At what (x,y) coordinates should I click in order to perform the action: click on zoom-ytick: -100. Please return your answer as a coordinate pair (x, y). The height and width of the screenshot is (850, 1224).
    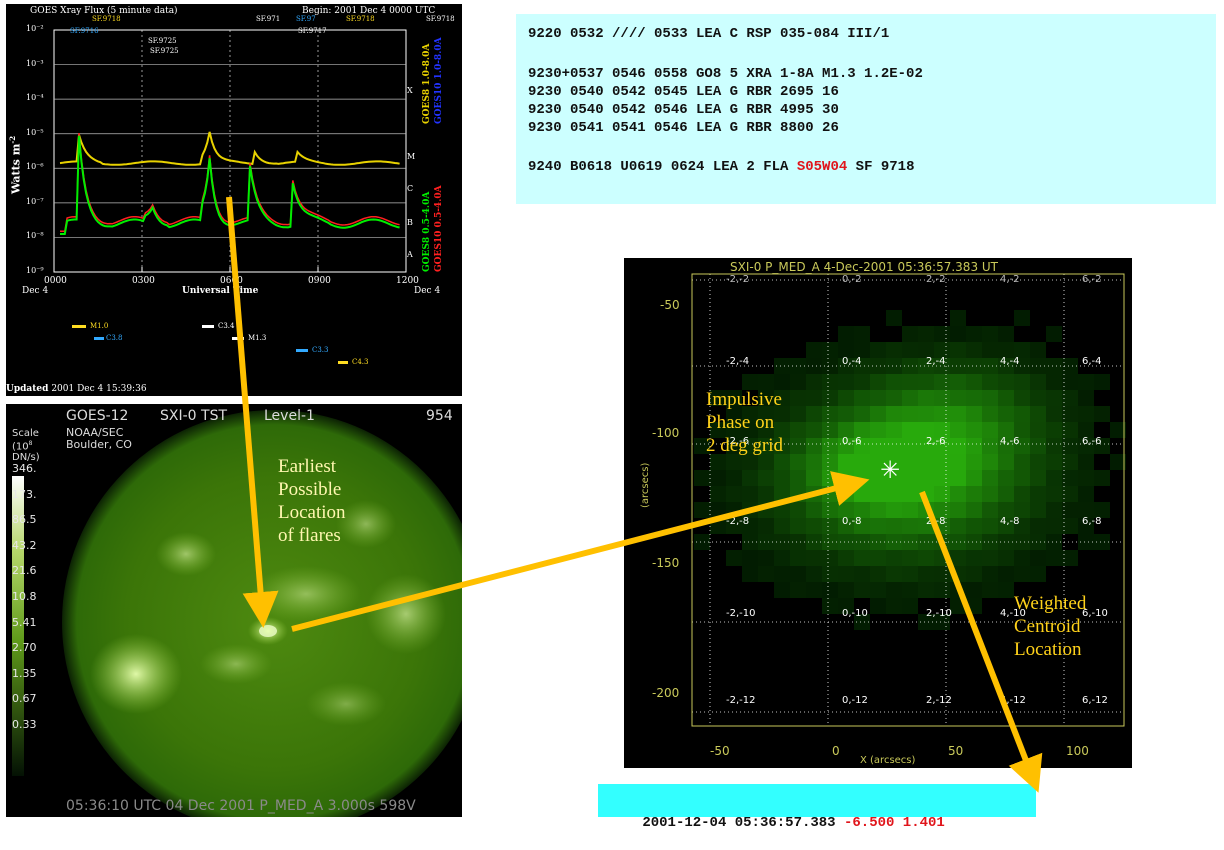
    Looking at the image, I should click on (666, 433).